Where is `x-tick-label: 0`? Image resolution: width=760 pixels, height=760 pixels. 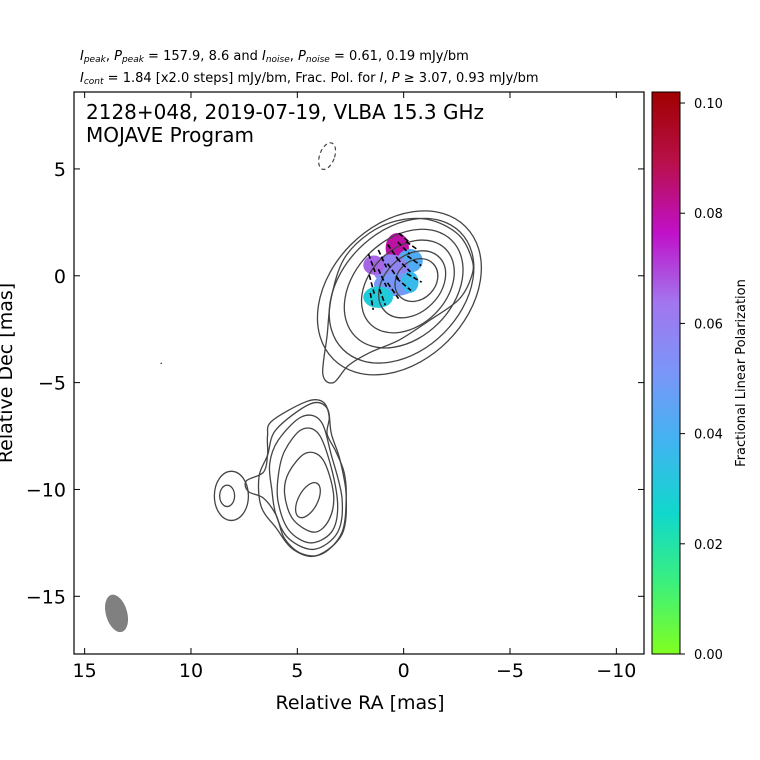 x-tick-label: 0 is located at coordinates (404, 671).